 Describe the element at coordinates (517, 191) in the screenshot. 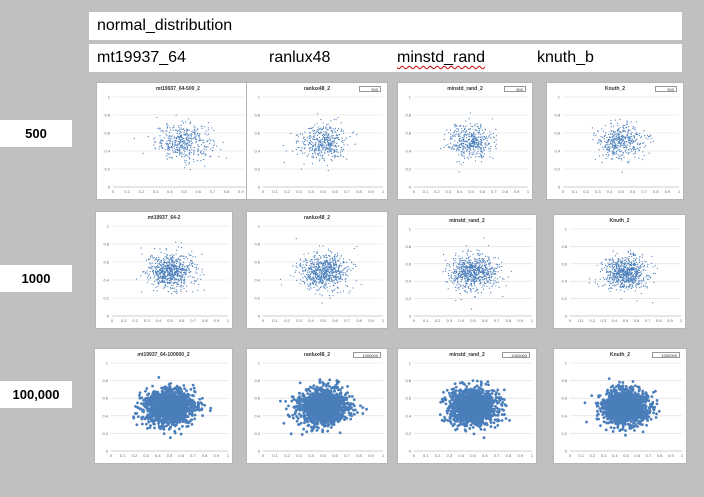

I see `x-tick-label: 0.9` at that location.